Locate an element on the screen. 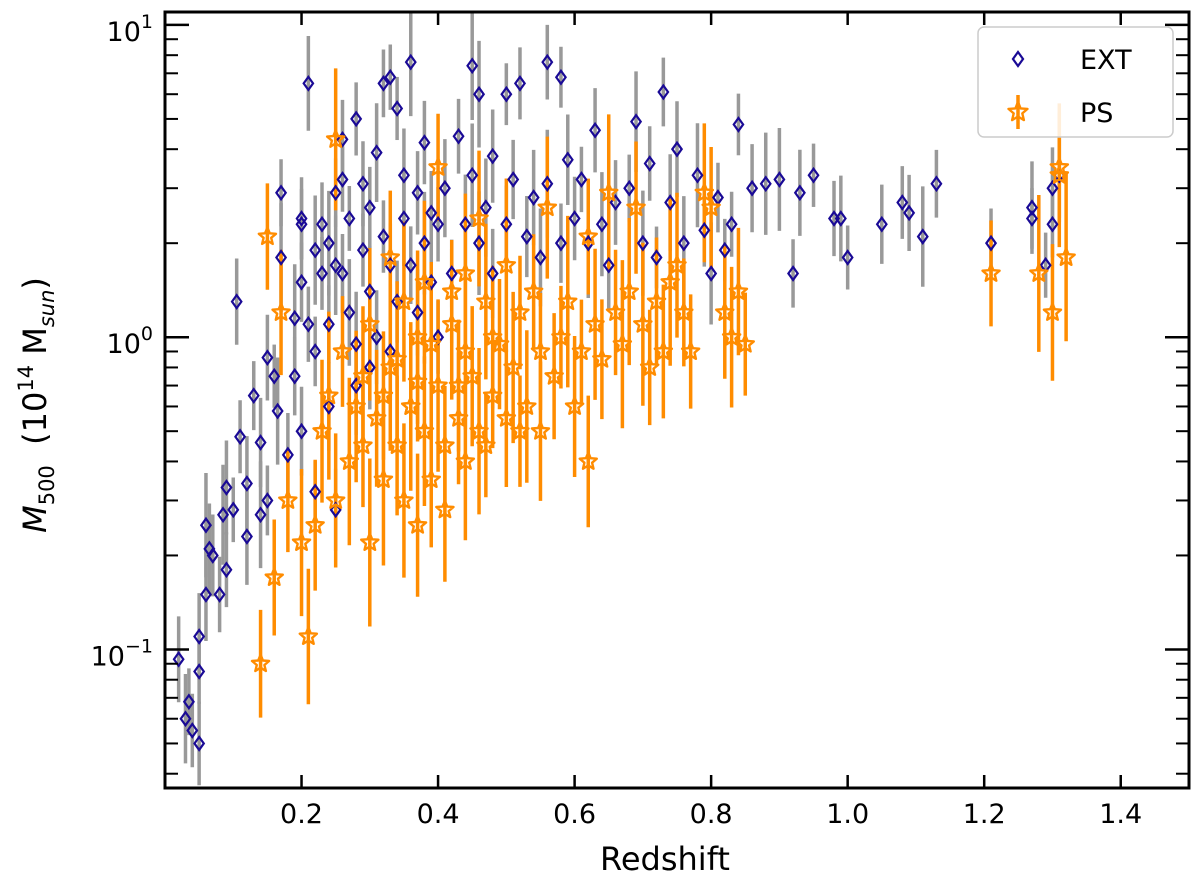 This screenshot has height=883, width=1200. x-tick-label: 0.8 is located at coordinates (711, 814).